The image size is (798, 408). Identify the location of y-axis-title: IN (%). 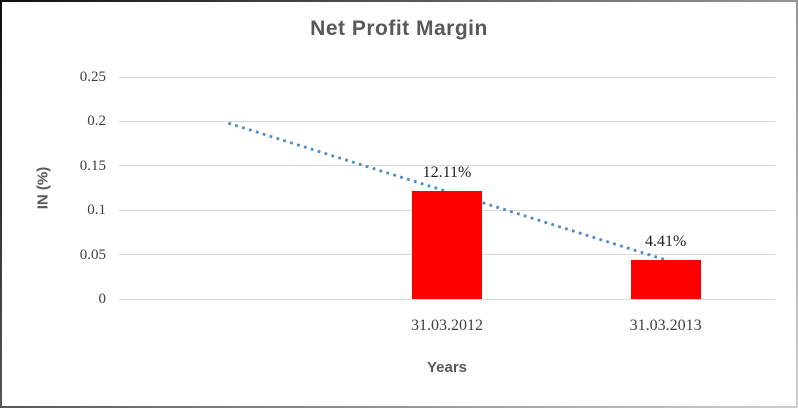
(43, 188).